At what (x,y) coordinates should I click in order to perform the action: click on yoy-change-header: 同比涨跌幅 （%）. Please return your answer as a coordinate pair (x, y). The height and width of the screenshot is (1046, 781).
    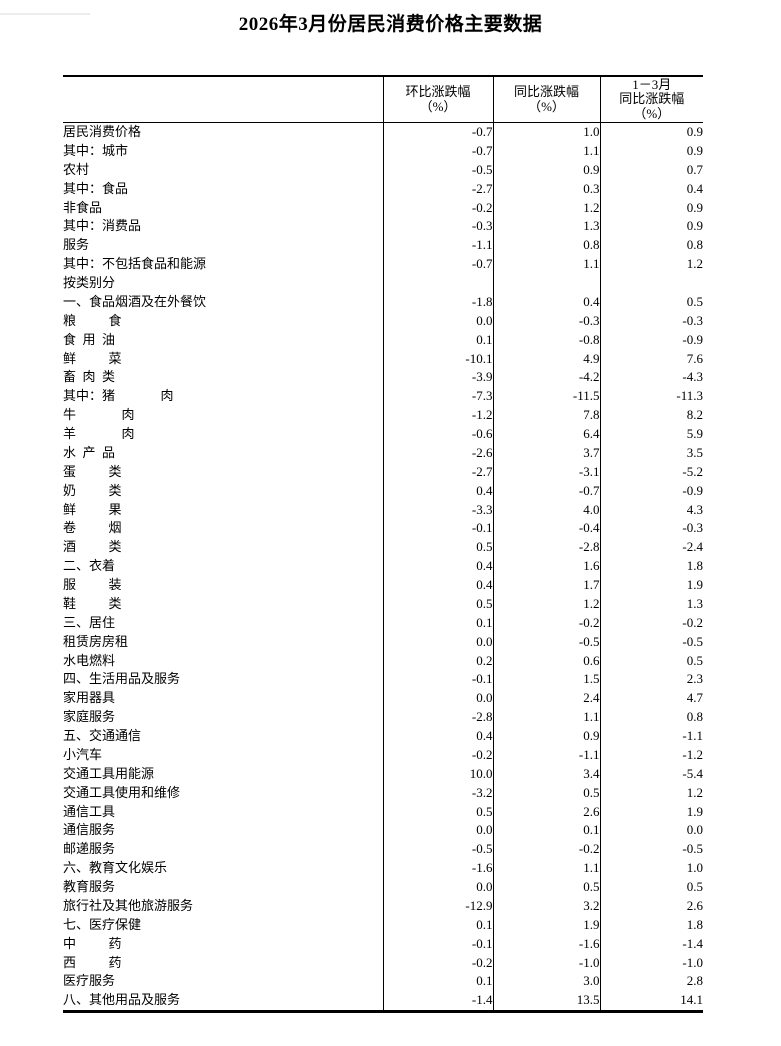
    Looking at the image, I should click on (546, 99).